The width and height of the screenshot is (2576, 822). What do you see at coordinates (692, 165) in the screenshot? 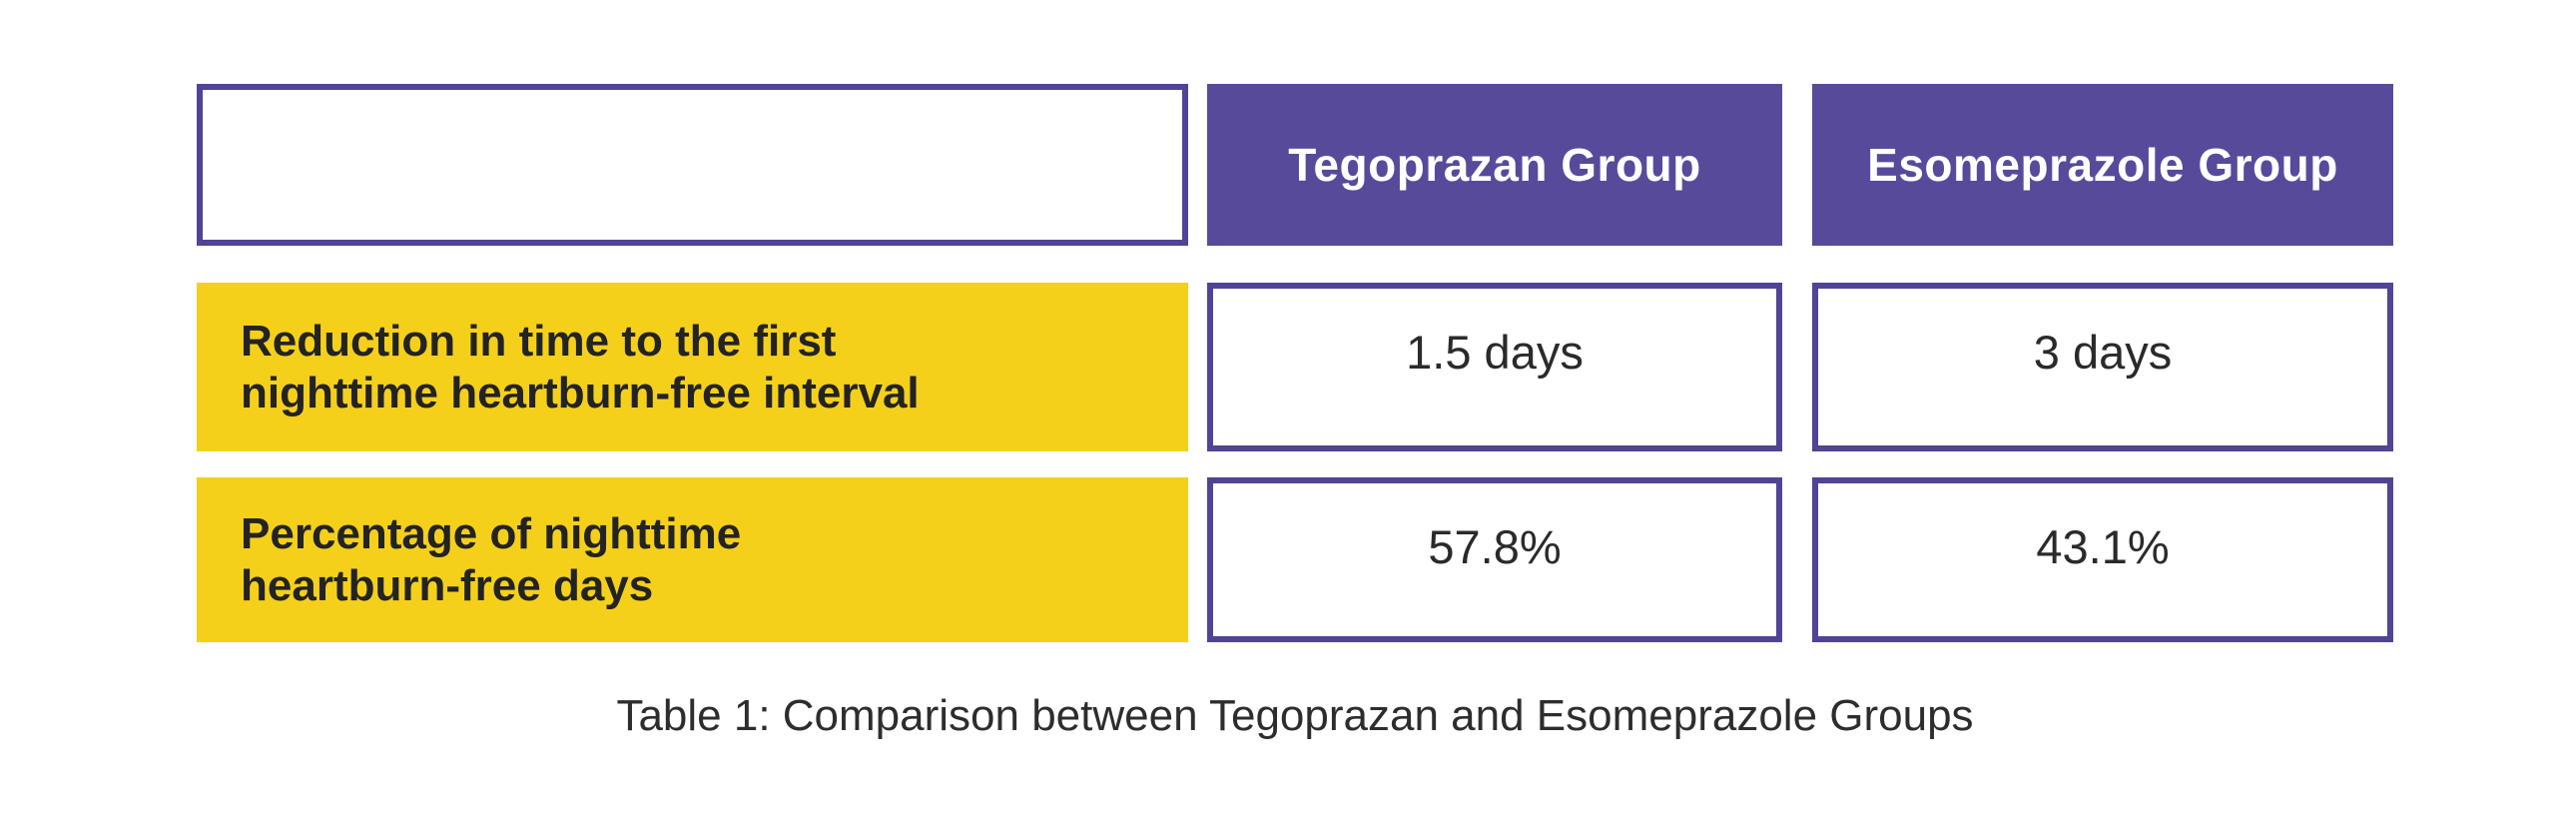
I see `table-corner-empty-cell` at bounding box center [692, 165].